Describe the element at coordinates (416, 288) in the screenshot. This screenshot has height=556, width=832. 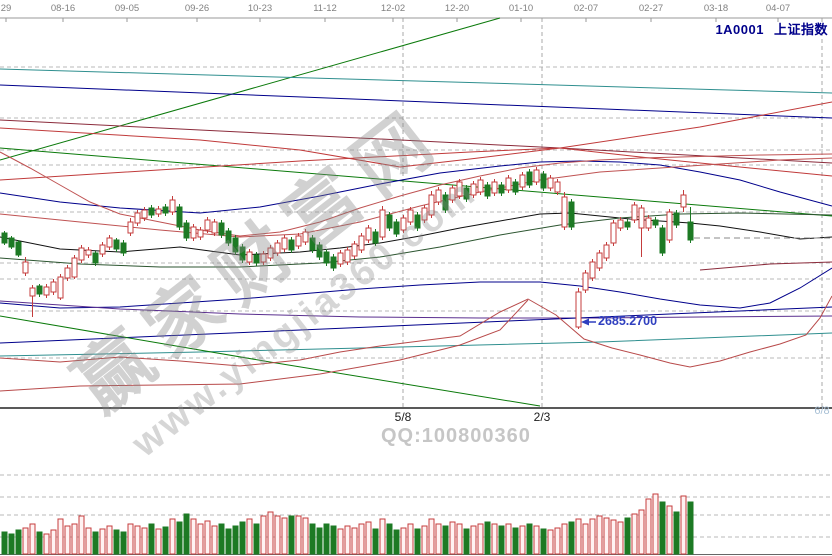
I see `line-low-navy-wavy` at that location.